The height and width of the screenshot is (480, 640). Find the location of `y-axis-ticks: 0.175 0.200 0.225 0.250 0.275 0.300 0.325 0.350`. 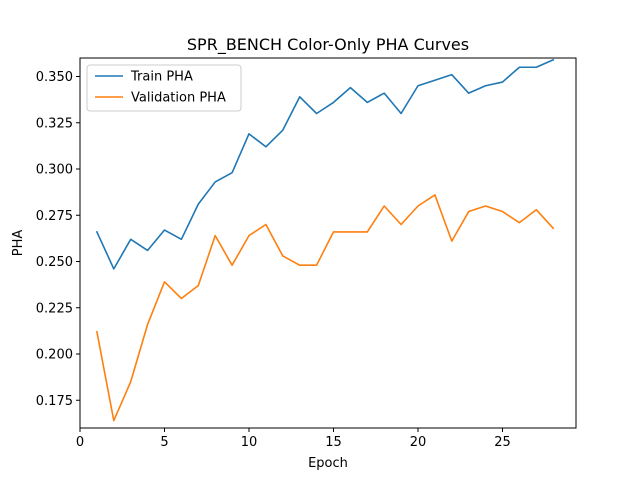

y-axis-ticks: 0.175 0.200 0.225 0.250 0.275 0.300 0.325 0.350 is located at coordinates (58, 239).